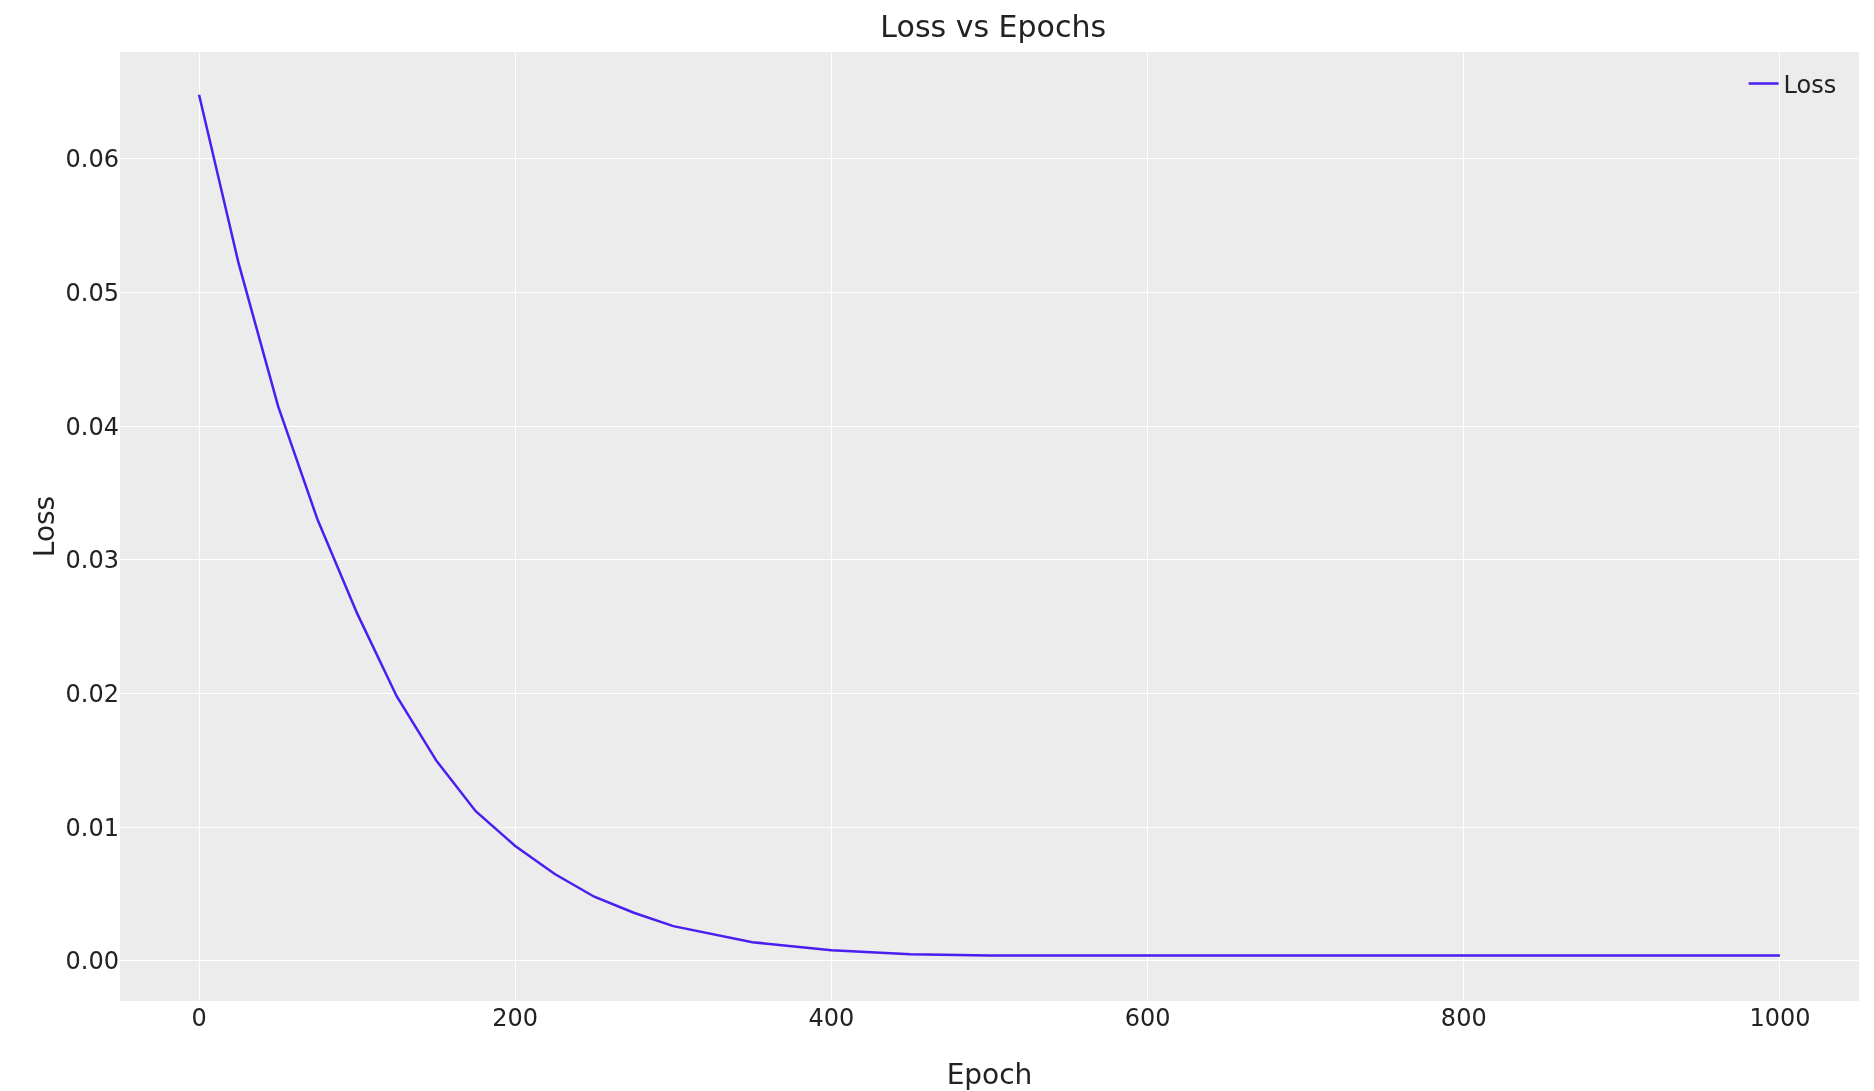  What do you see at coordinates (515, 1018) in the screenshot?
I see `x-tick-label: 200` at bounding box center [515, 1018].